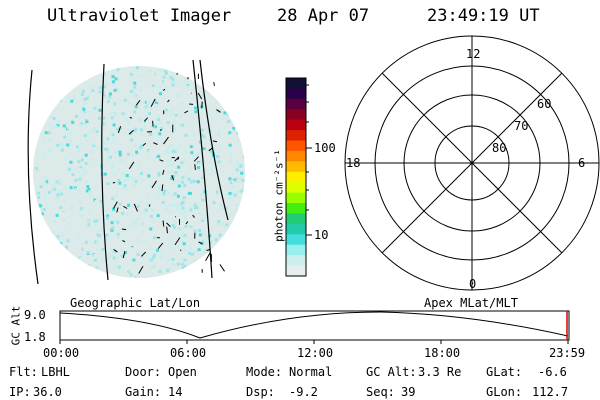  What do you see at coordinates (188, 353) in the screenshot?
I see `altitude-xtick-0600: 06:00` at bounding box center [188, 353].